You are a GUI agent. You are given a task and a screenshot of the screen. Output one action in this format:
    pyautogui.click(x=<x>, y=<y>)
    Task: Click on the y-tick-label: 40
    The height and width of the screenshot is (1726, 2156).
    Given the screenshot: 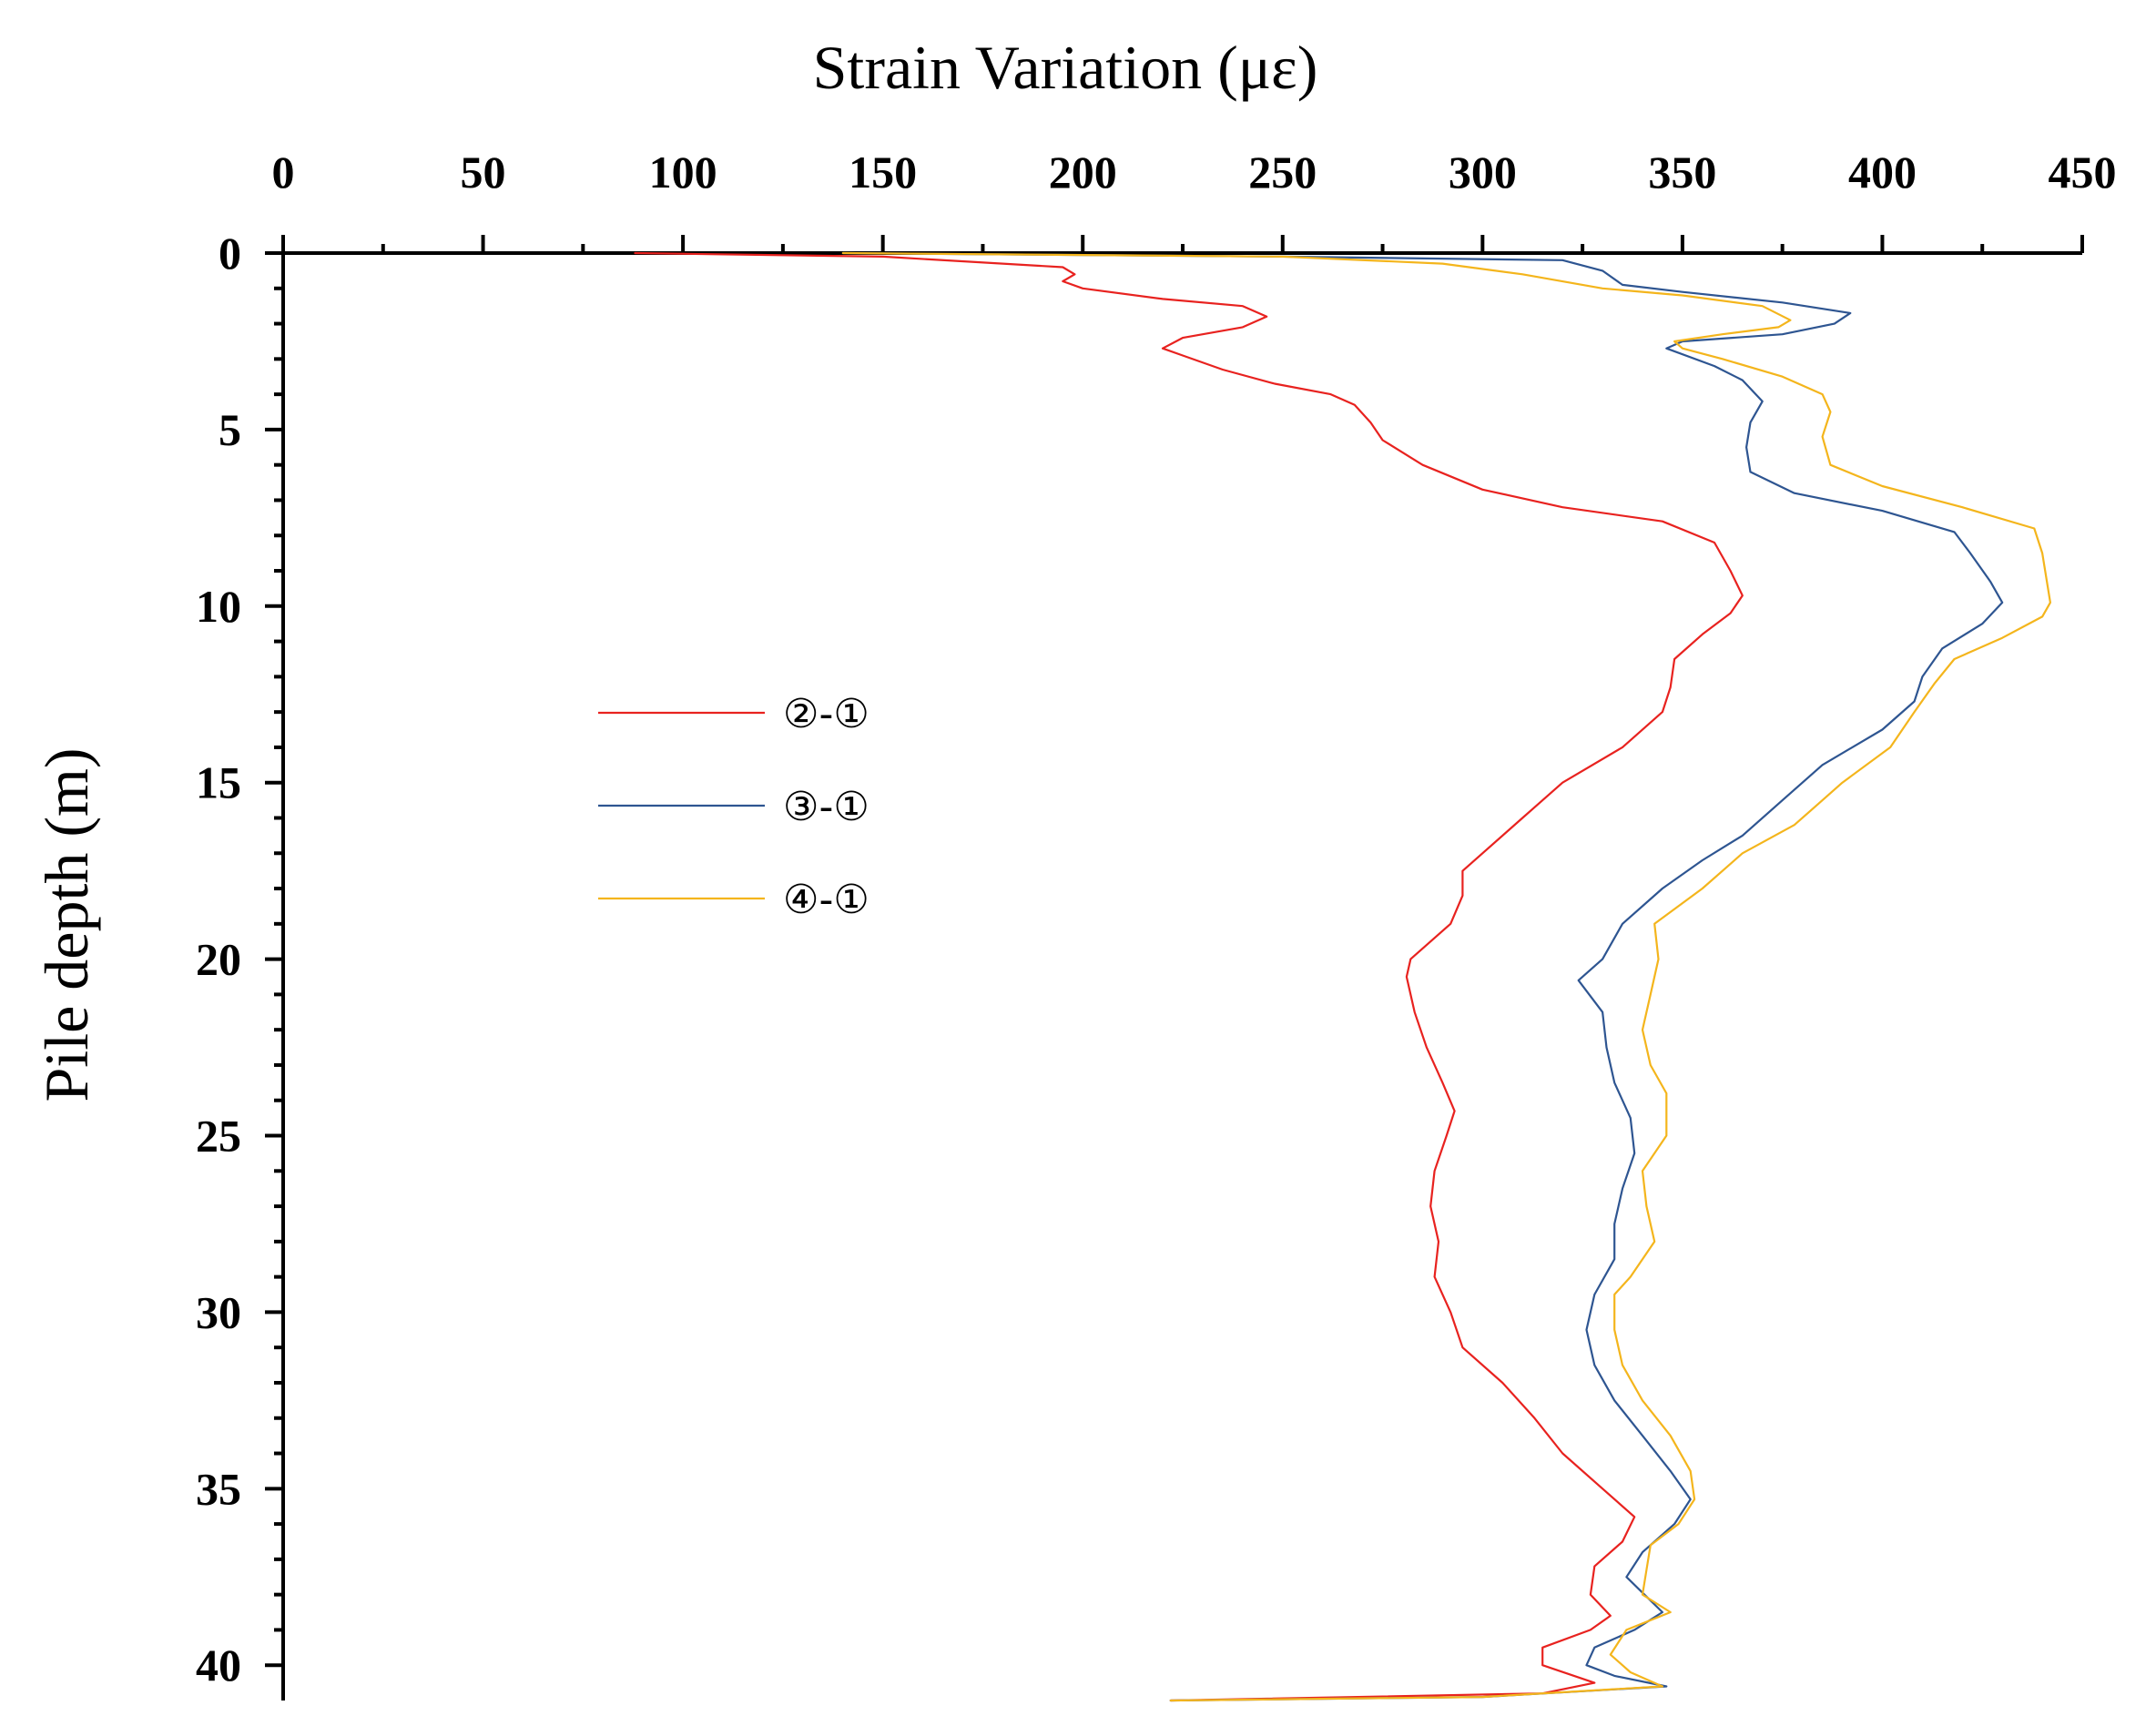 What is the action you would take?
    pyautogui.click(x=219, y=1665)
    